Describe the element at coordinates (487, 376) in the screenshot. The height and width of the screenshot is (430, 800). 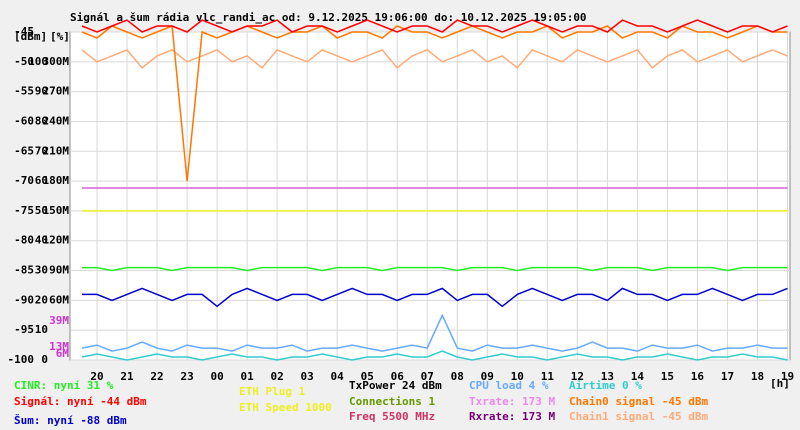
I see `x-tick-label: 09` at that location.